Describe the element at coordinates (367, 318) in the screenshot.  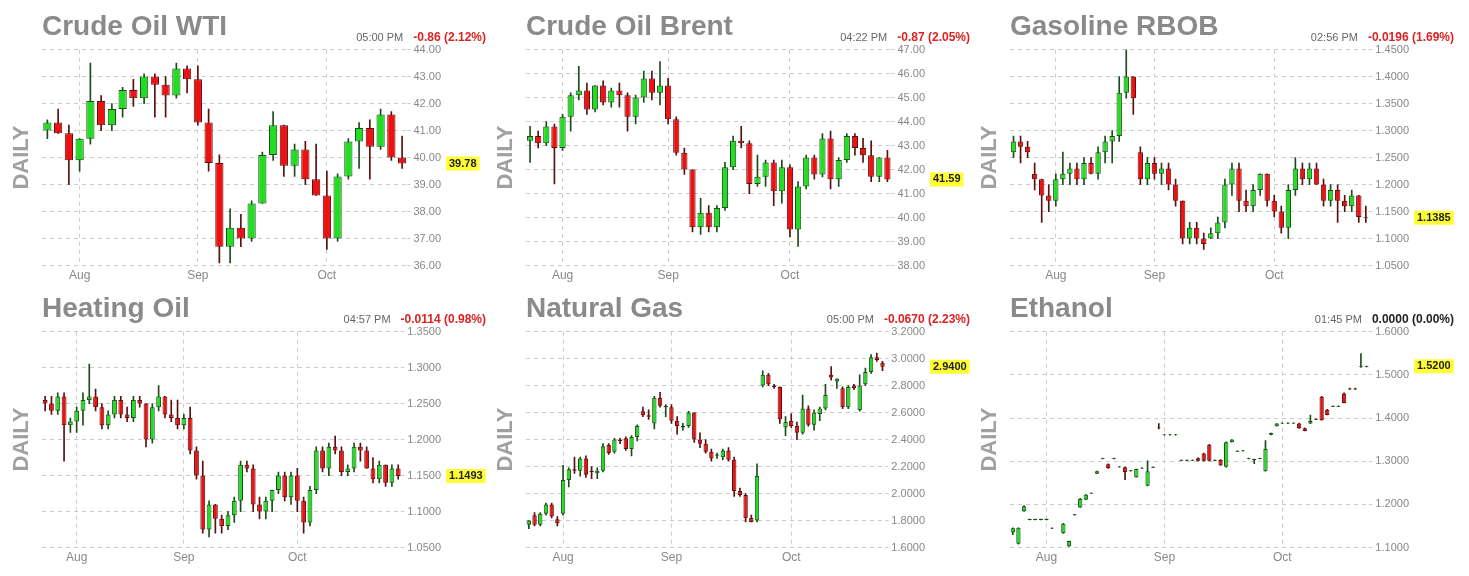
I see `text: 04:57 PM` at that location.